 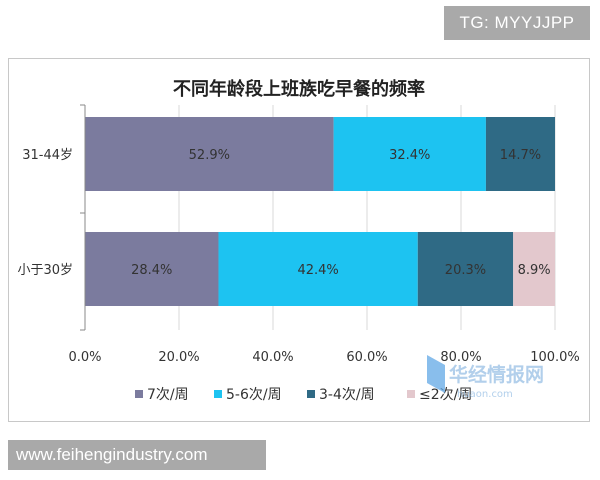 I want to click on data-label: 20.3%, so click(x=465, y=270).